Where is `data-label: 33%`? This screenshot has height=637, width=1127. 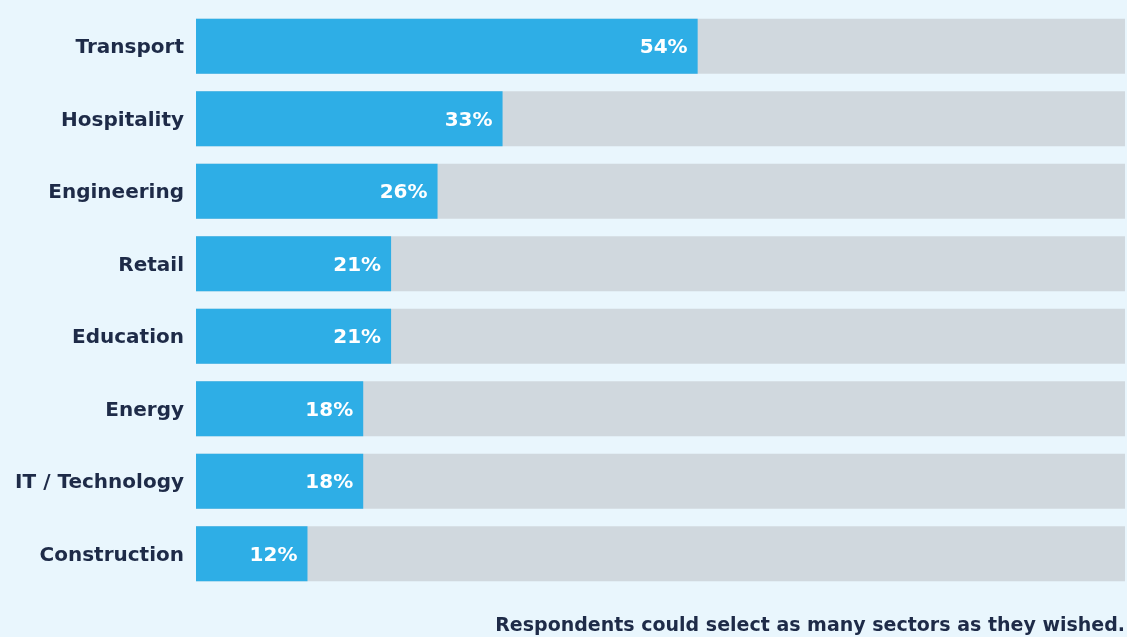 data-label: 33% is located at coordinates (468, 118).